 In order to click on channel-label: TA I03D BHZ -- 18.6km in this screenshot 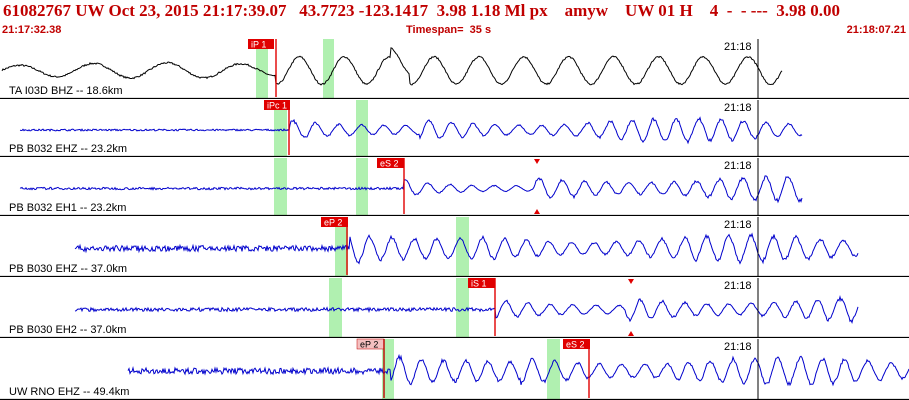, I will do `click(66, 91)`.